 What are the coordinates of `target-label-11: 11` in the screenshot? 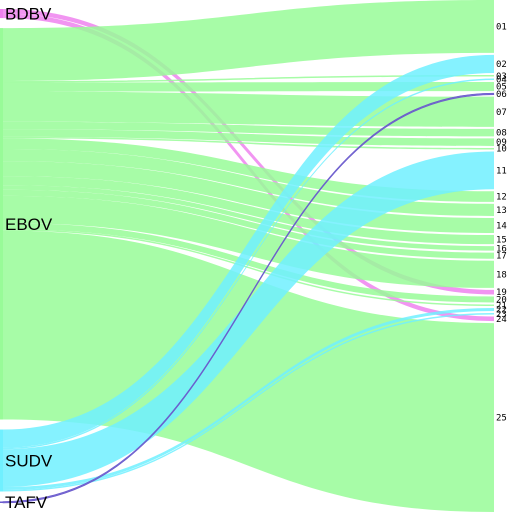 It's located at (501, 171).